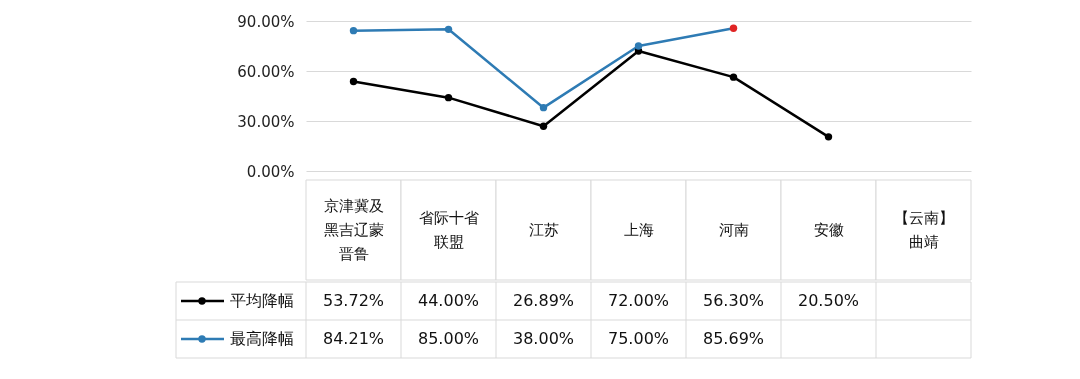  I want to click on x-tick-label: 河南, so click(733, 230).